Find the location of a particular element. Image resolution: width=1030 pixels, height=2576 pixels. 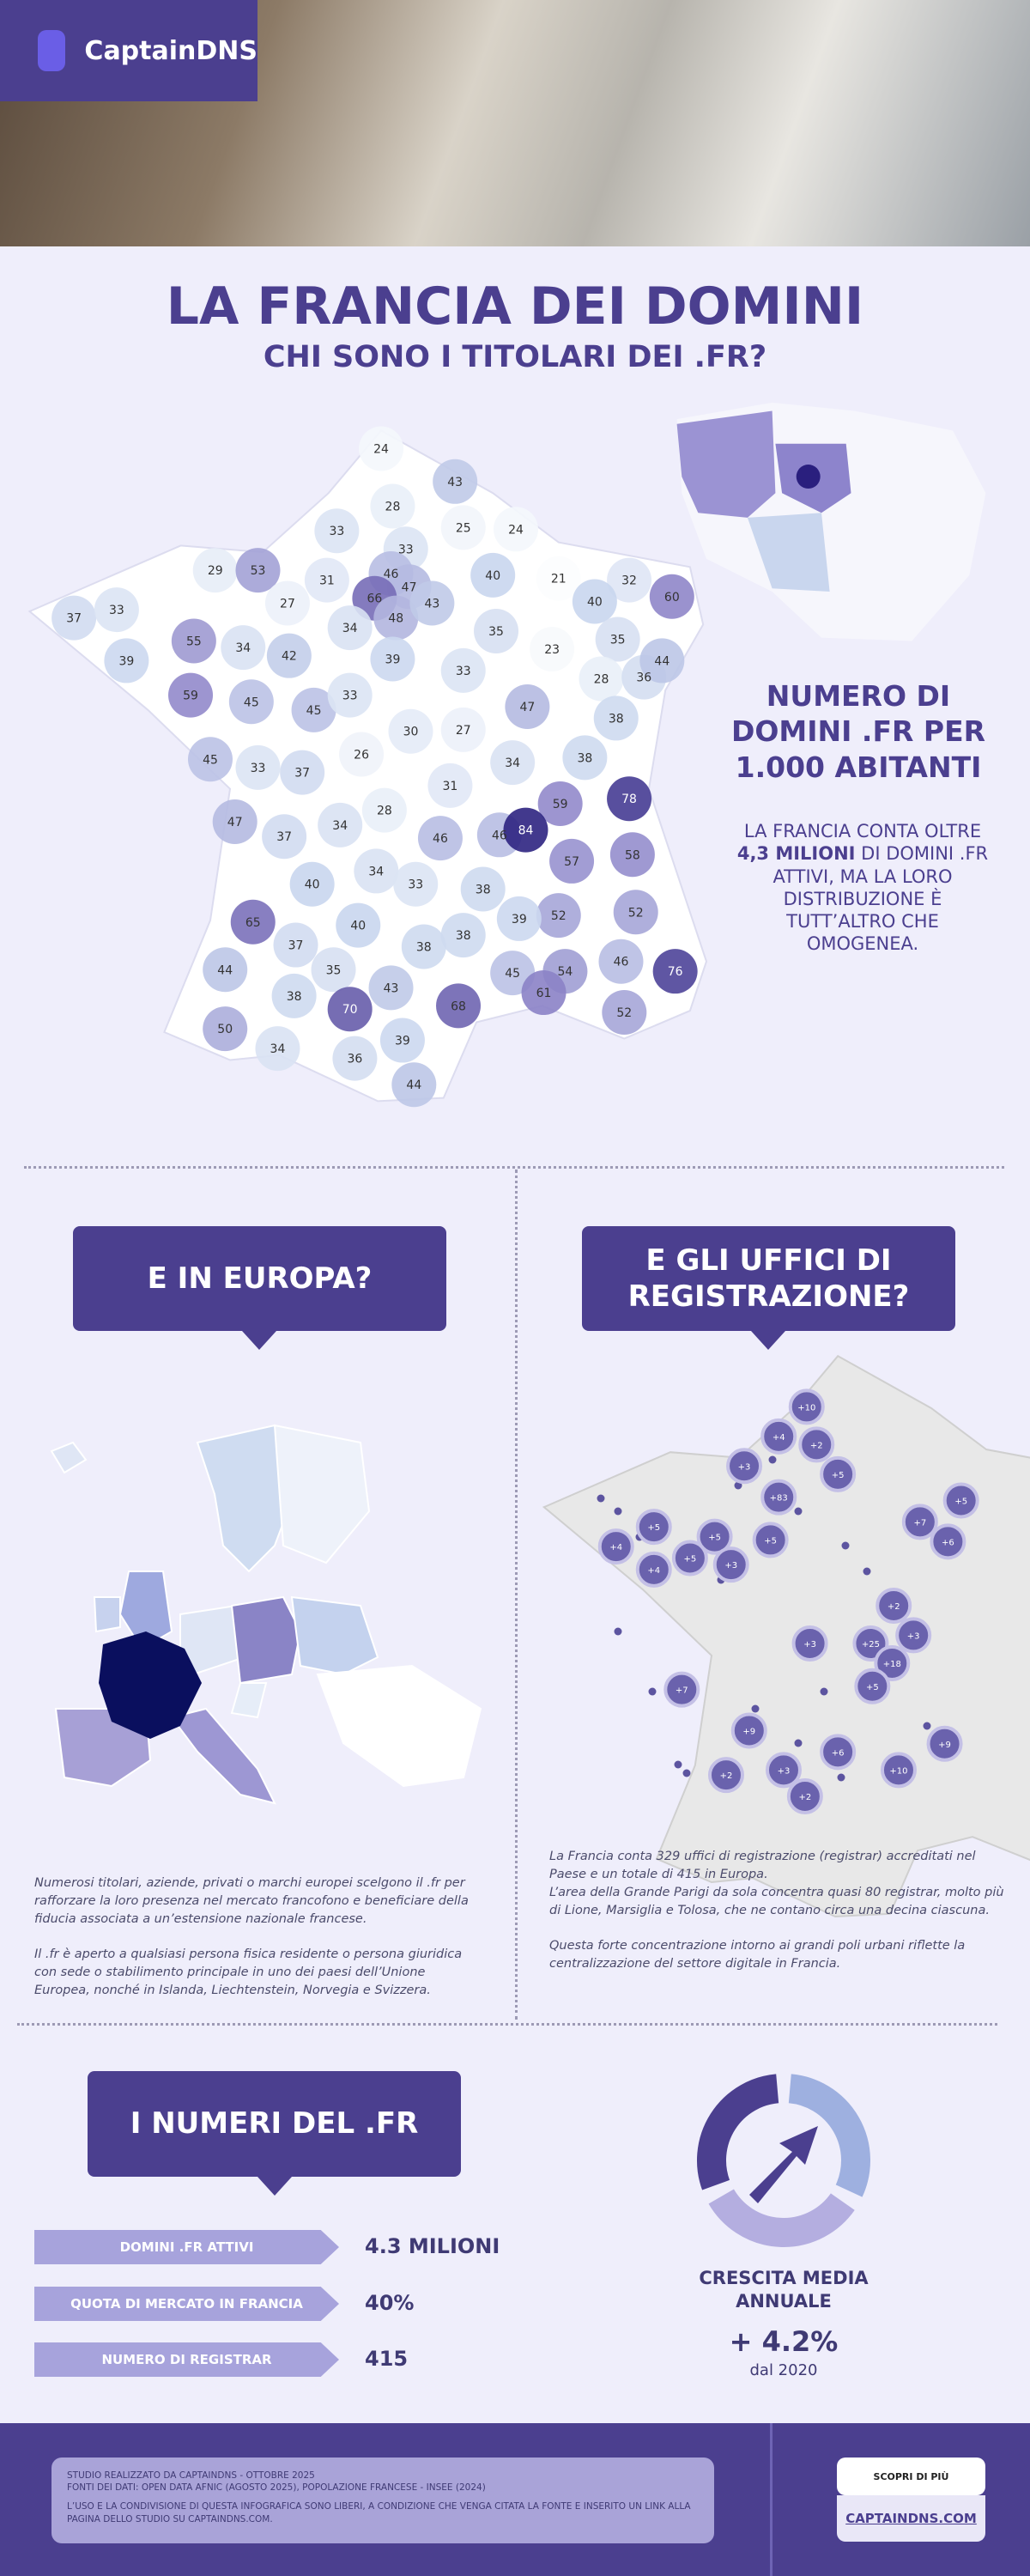

cta-button: SCOPRI DI PIÙ is located at coordinates (911, 2477).